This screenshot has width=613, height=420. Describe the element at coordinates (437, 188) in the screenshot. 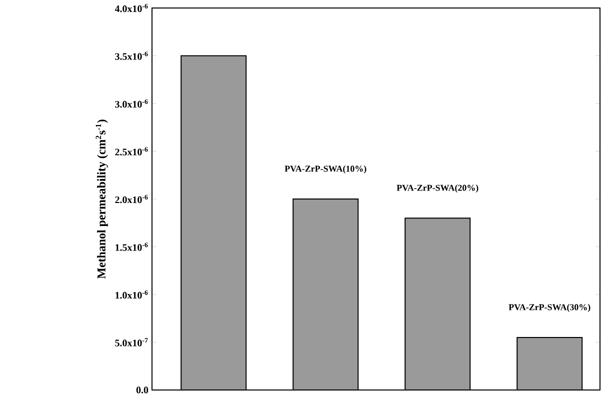

I see `annotation: PVA-ZrP-SWA(20%)` at that location.